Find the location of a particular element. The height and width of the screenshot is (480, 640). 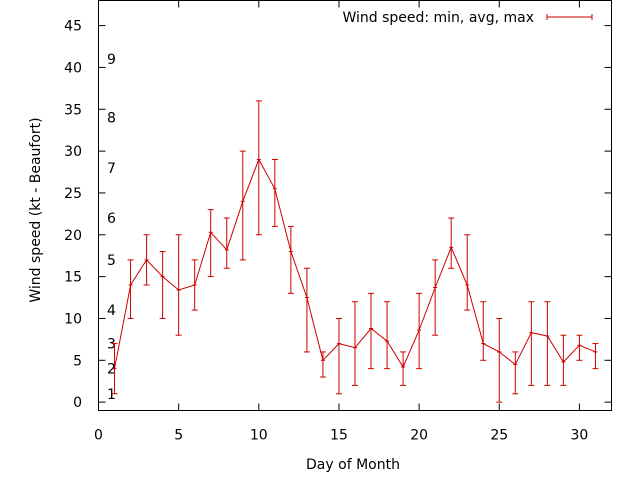

y-tick-label: 20 is located at coordinates (73, 236).